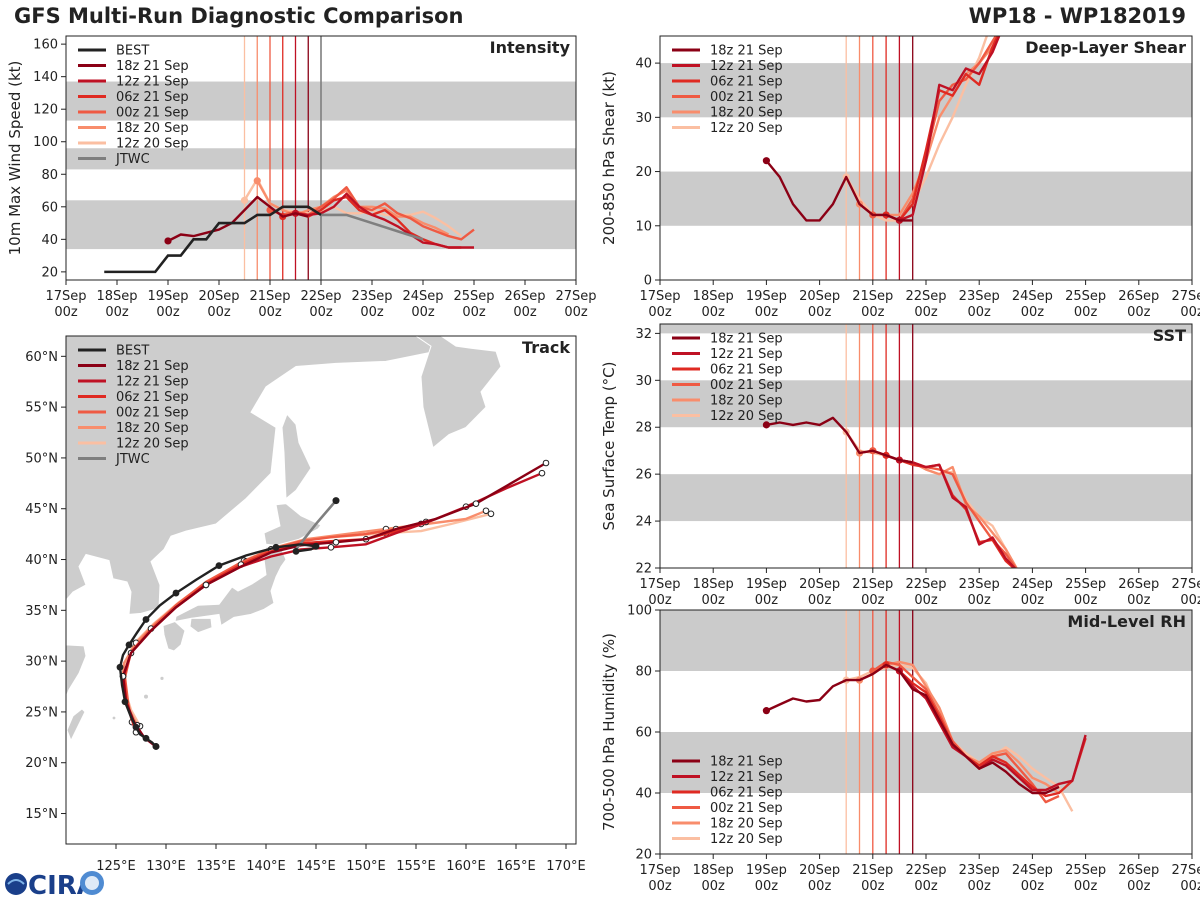  What do you see at coordinates (201, 625) in the screenshot?
I see `shikoku-land` at bounding box center [201, 625].